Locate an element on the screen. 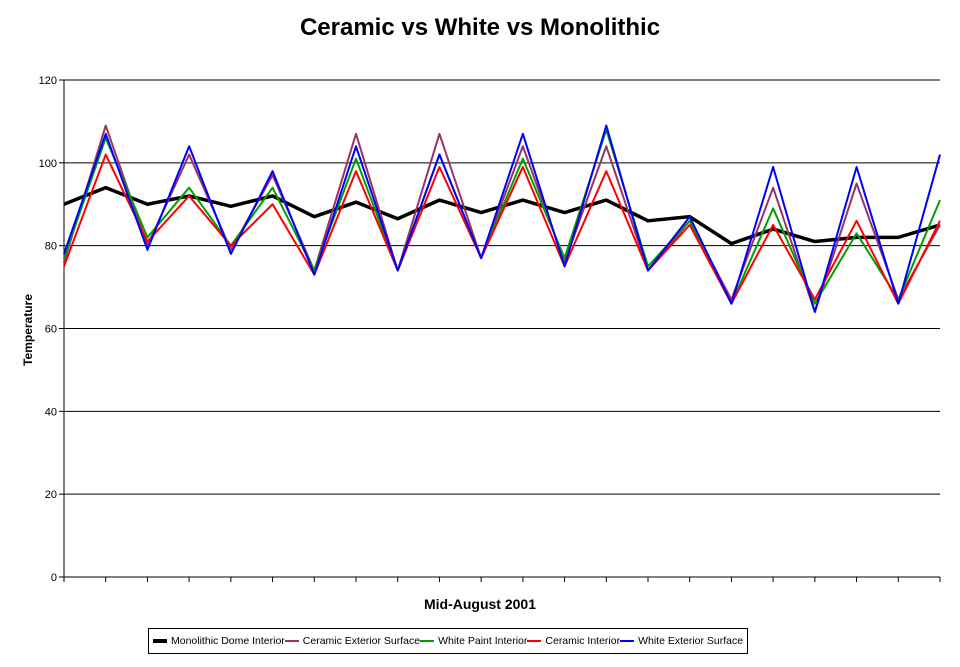  y-tick-label: 60 is located at coordinates (51, 330).